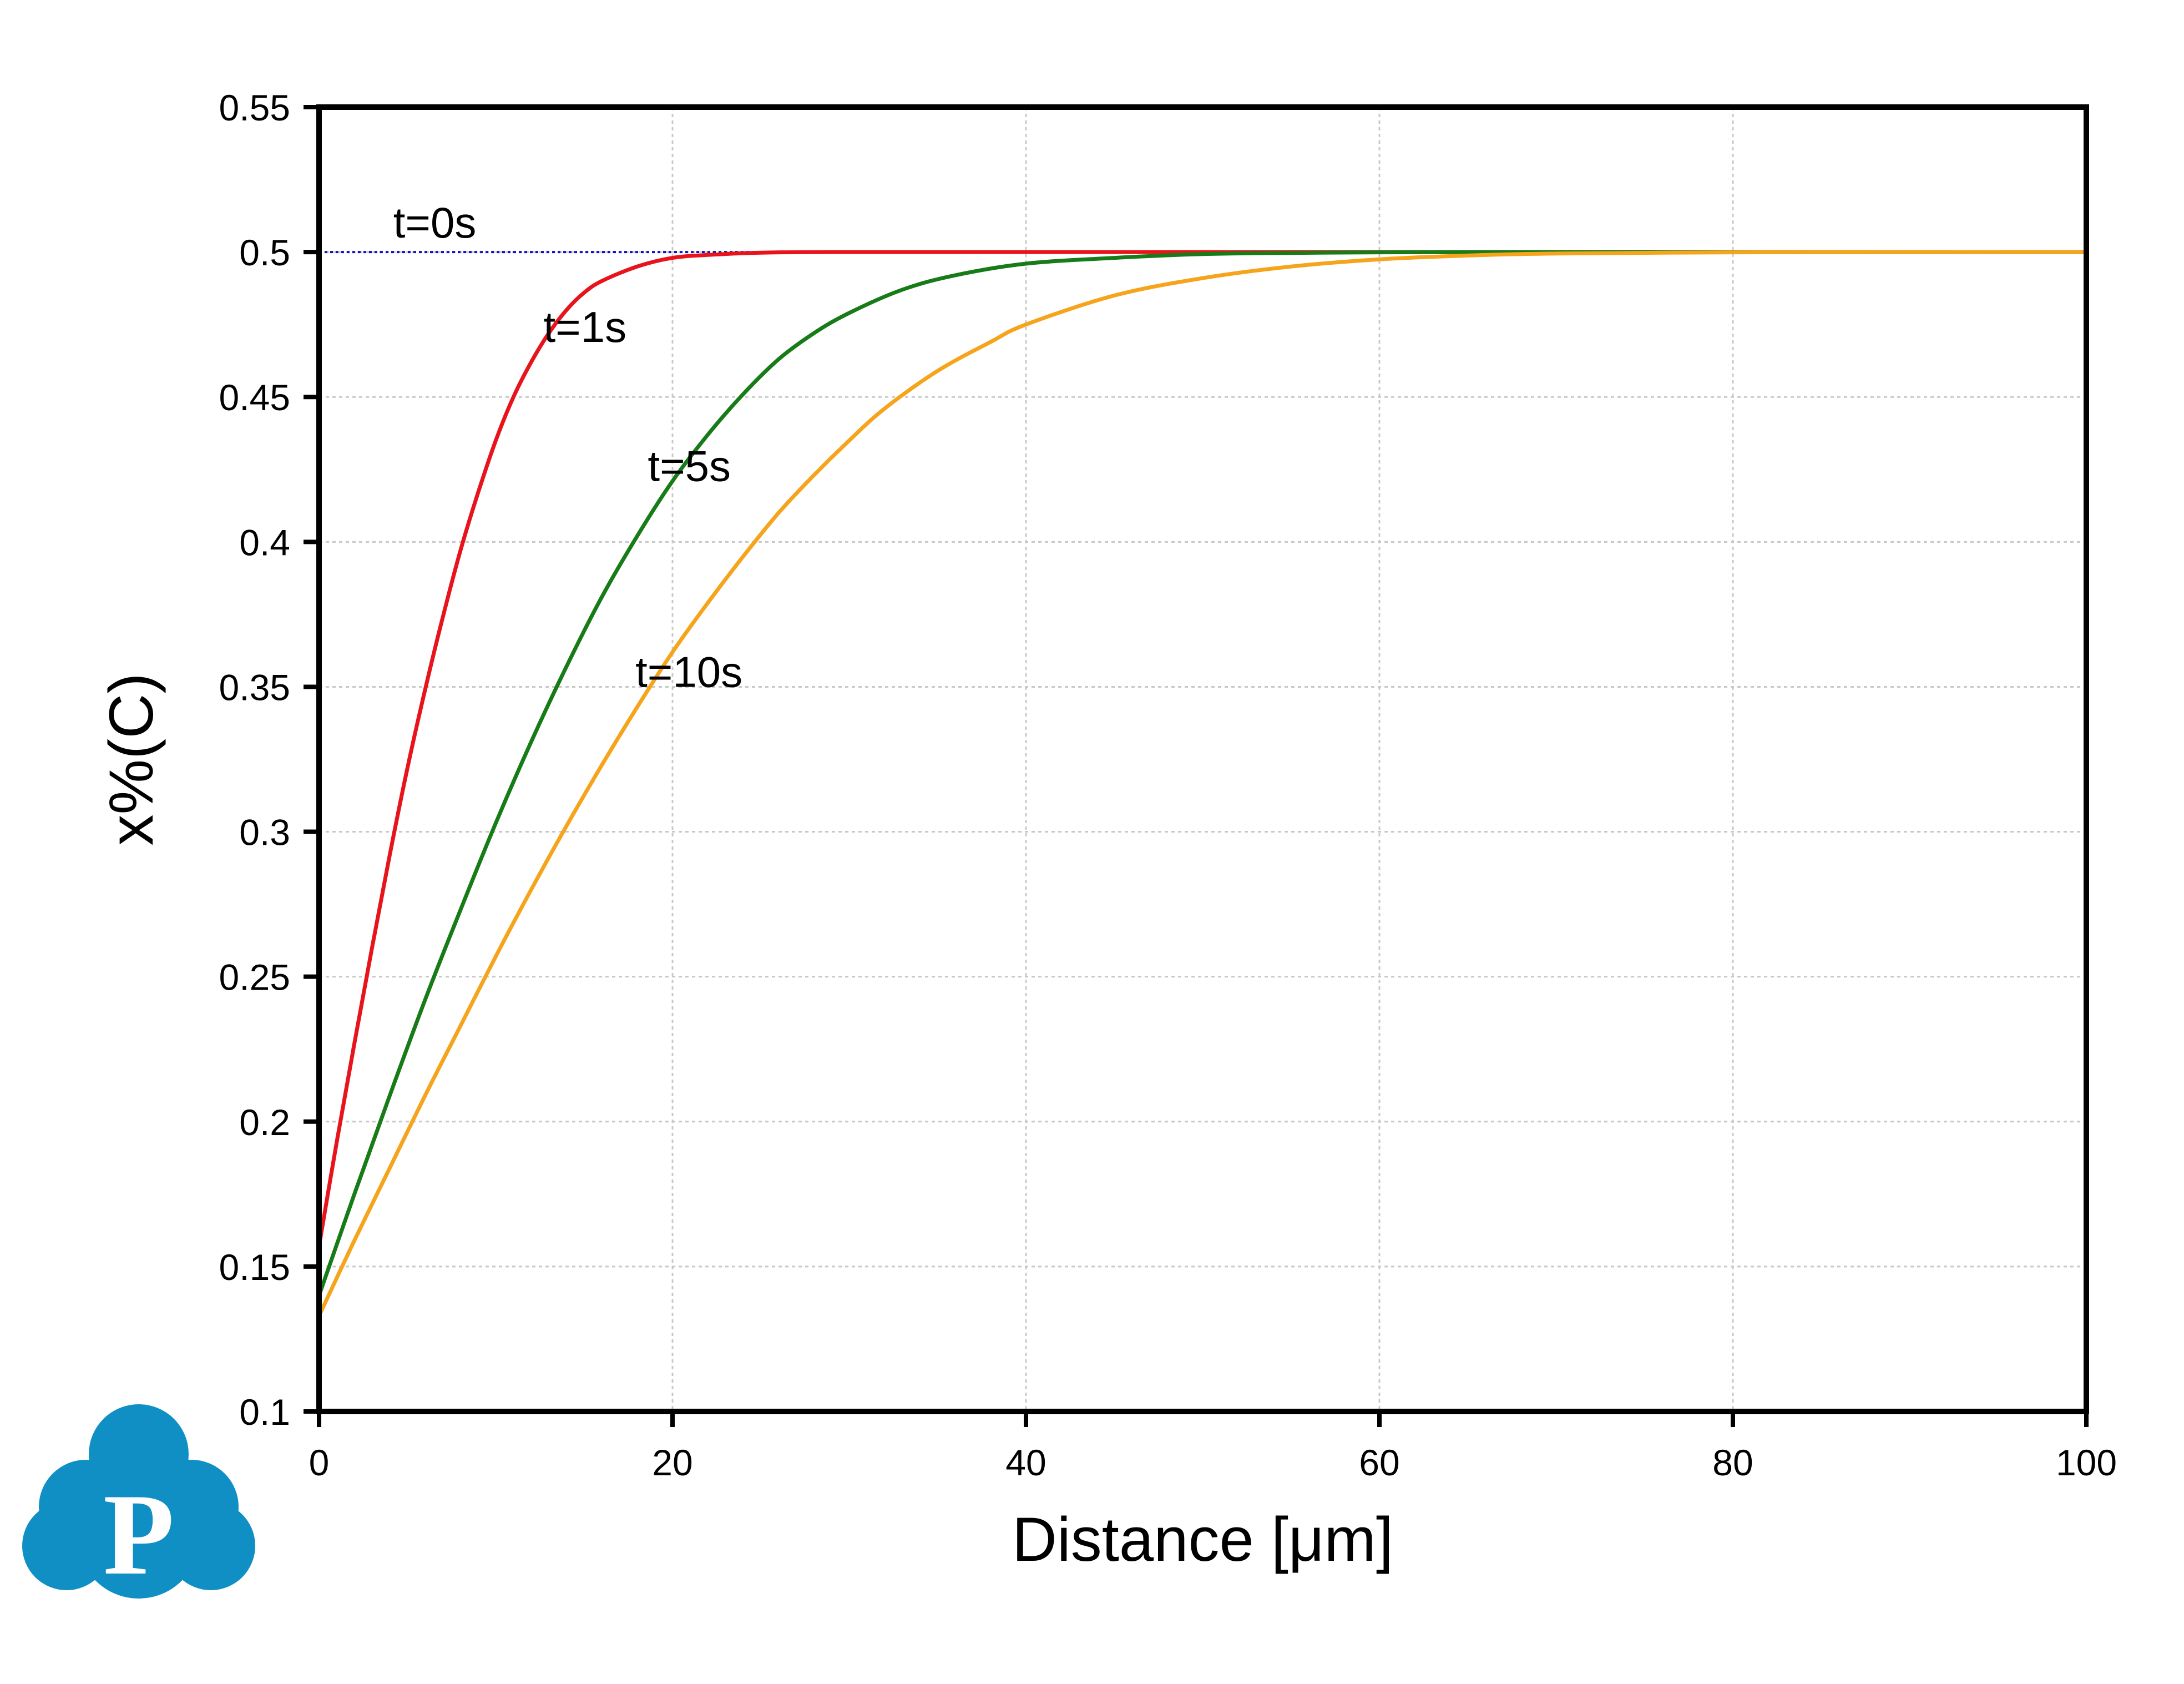 The width and height of the screenshot is (2184, 1684). What do you see at coordinates (132, 759) in the screenshot?
I see `y-axis-title: x%(C)` at bounding box center [132, 759].